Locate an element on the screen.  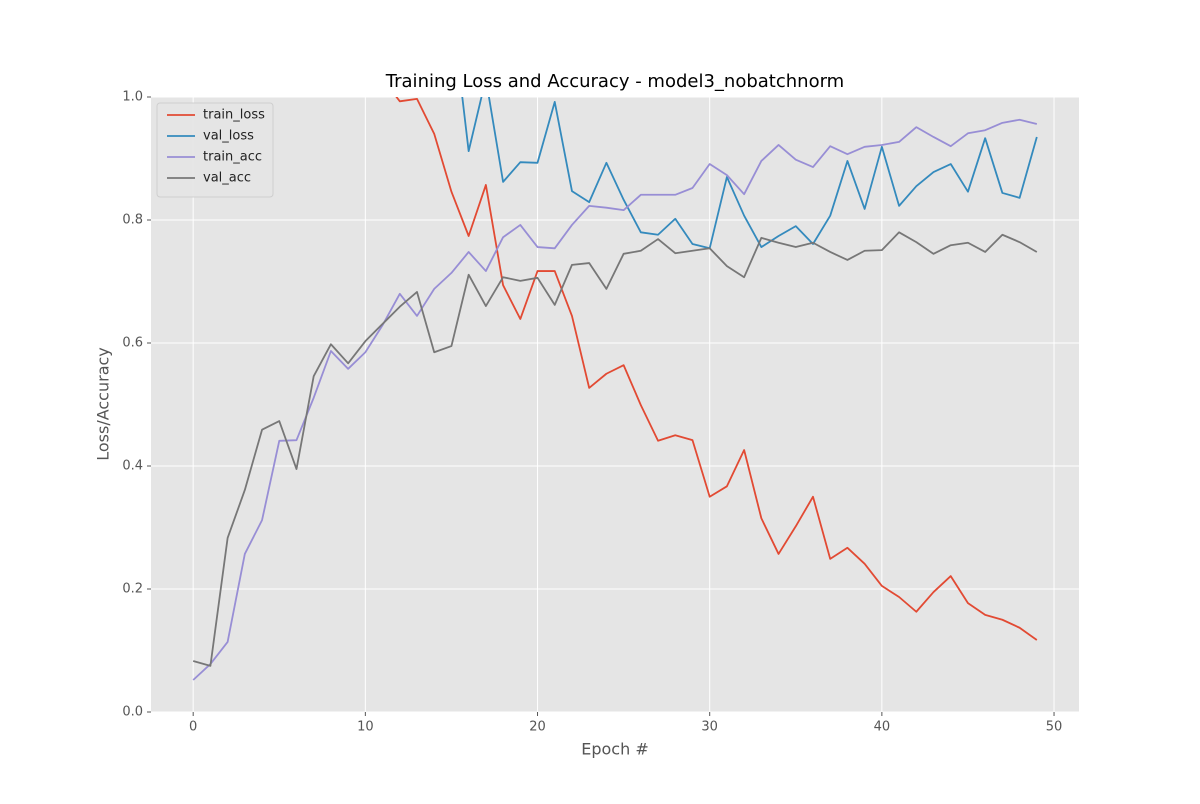
legend-box is located at coordinates (215, 150).